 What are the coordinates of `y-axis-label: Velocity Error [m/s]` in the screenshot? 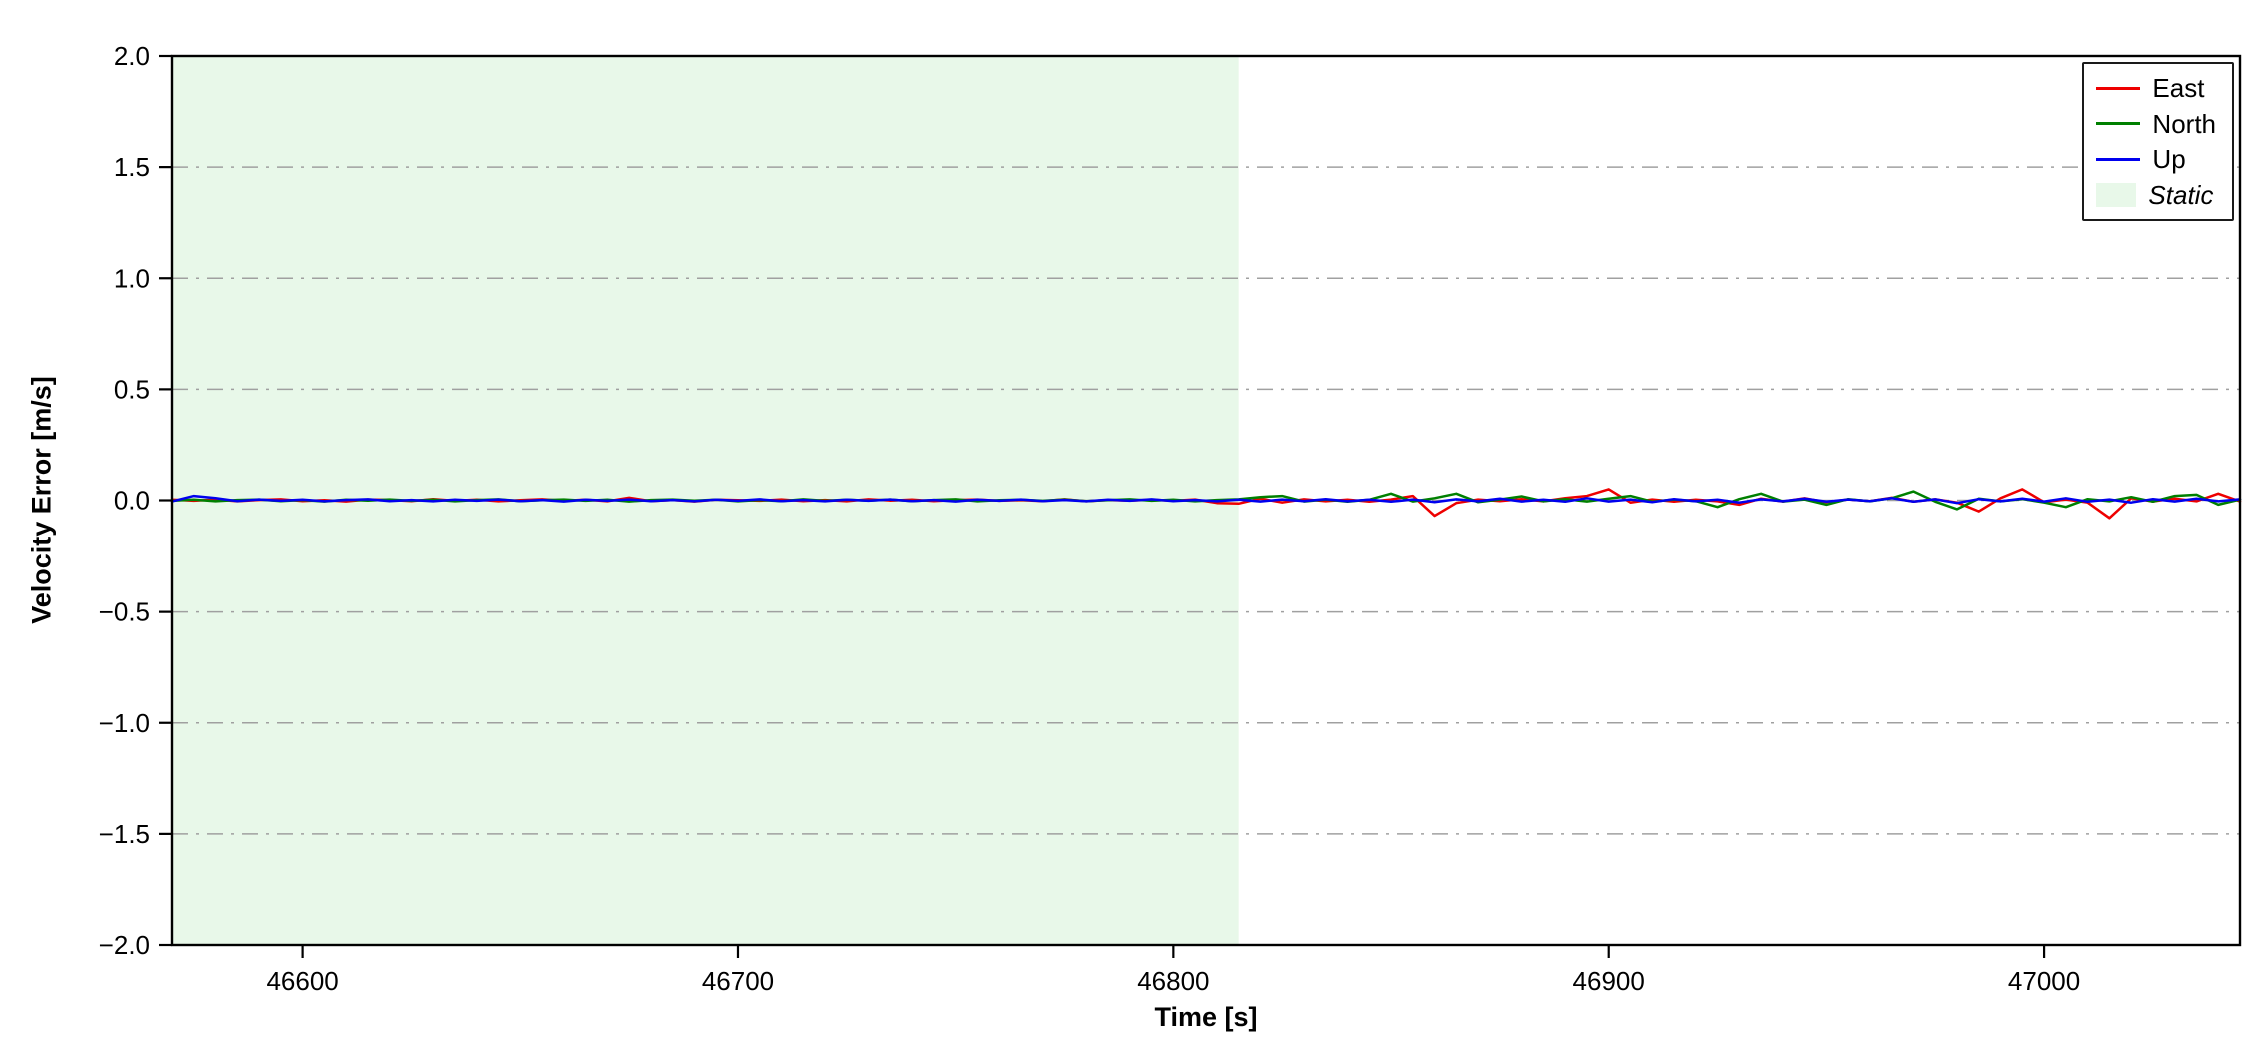 It's located at (41, 500).